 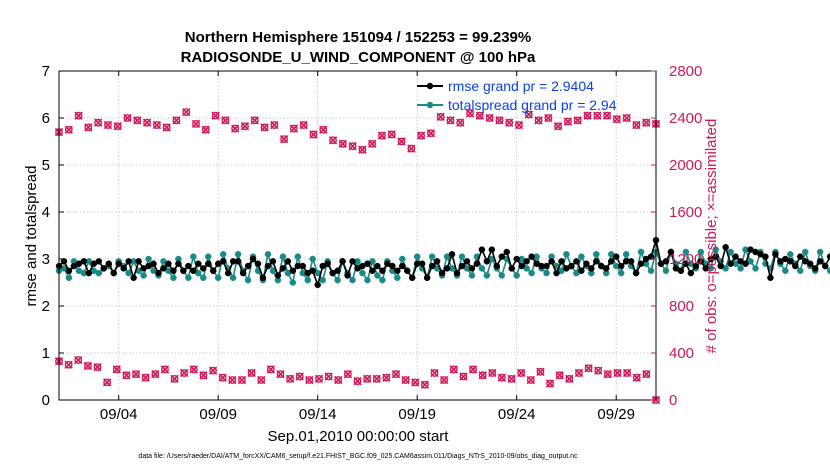 I want to click on right-tick-label: 1200, so click(x=685, y=259).